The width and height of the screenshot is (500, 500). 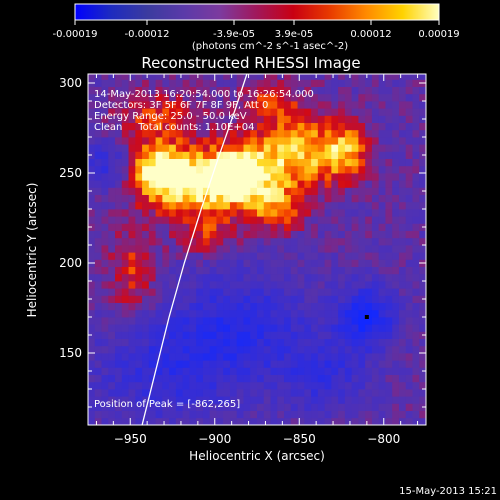 What do you see at coordinates (270, 46) in the screenshot?
I see `colorbar-unit-label: (photons cm^-2 s^-1 asec^-2)` at bounding box center [270, 46].